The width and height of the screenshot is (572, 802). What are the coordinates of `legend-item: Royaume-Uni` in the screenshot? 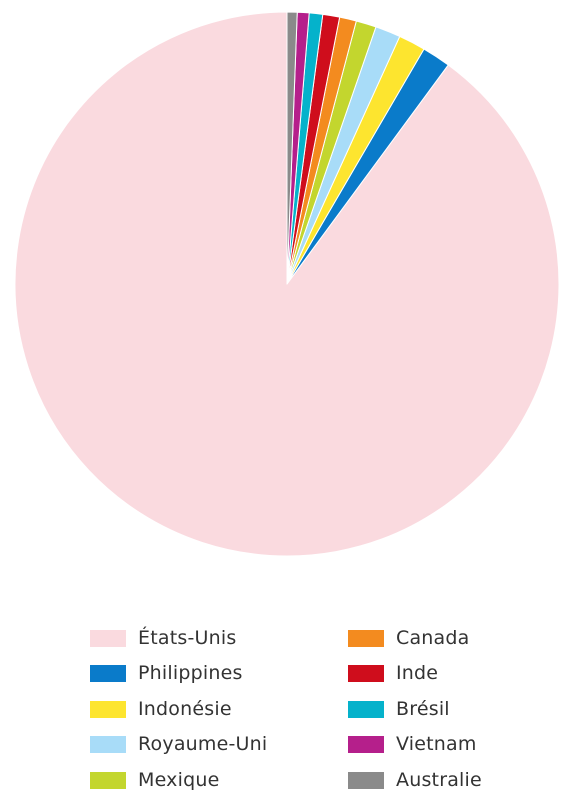 It's located at (178, 744).